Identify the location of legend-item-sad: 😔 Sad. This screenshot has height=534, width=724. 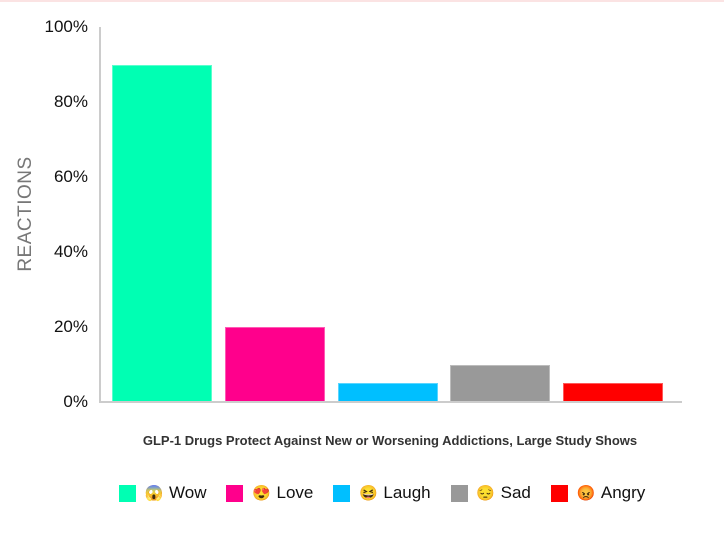
(490, 493).